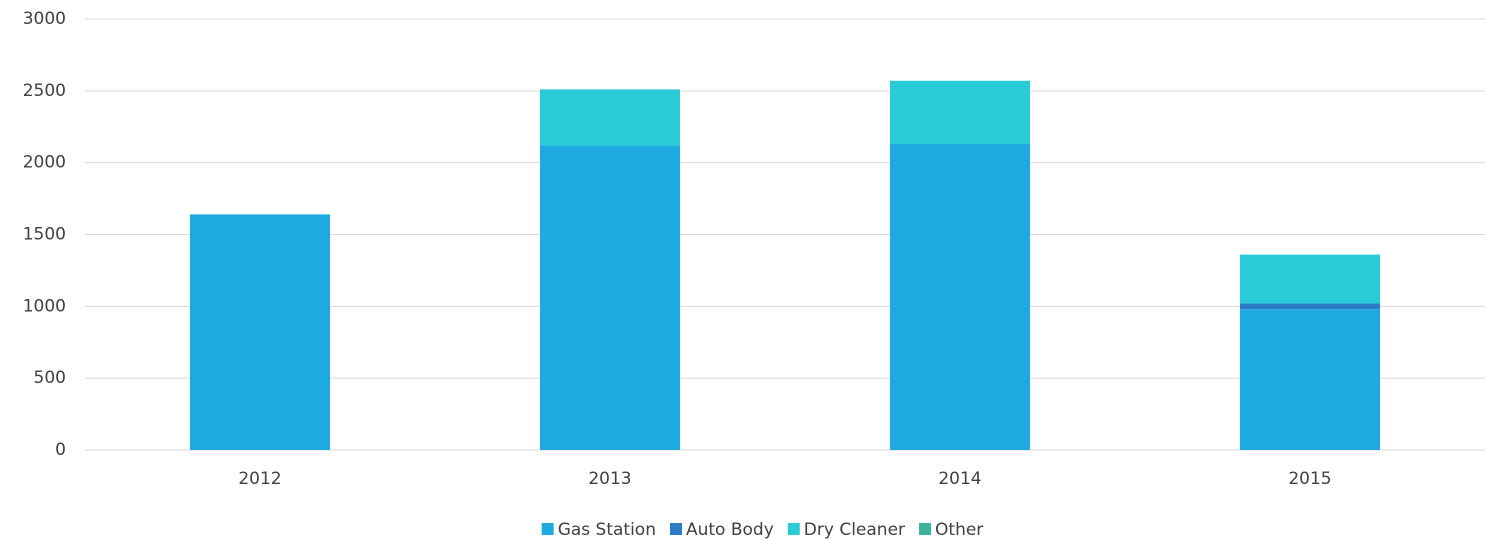 This screenshot has height=541, width=1485. I want to click on y-tick-label: 1500, so click(44, 235).